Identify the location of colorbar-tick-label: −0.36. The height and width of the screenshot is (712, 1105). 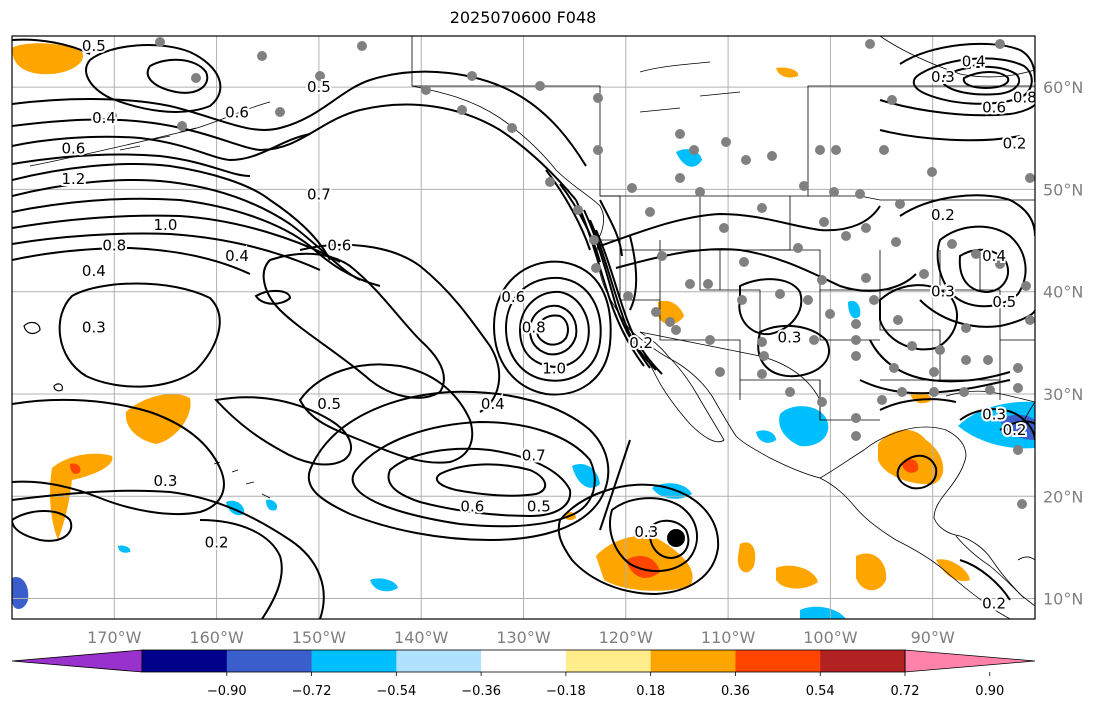
(481, 691).